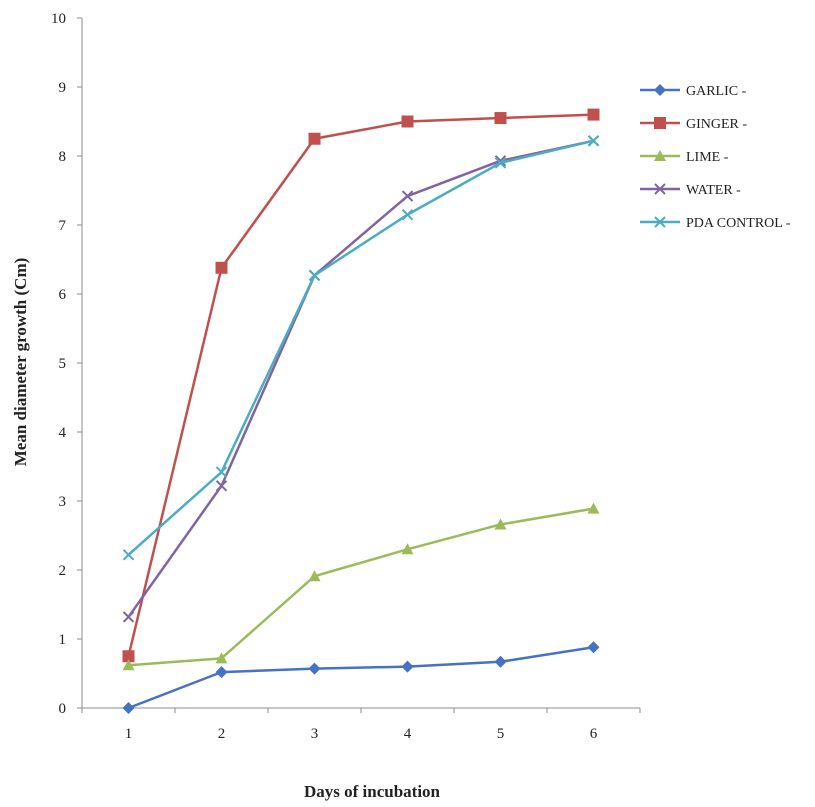  I want to click on legend-label: GINGER -, so click(716, 124).